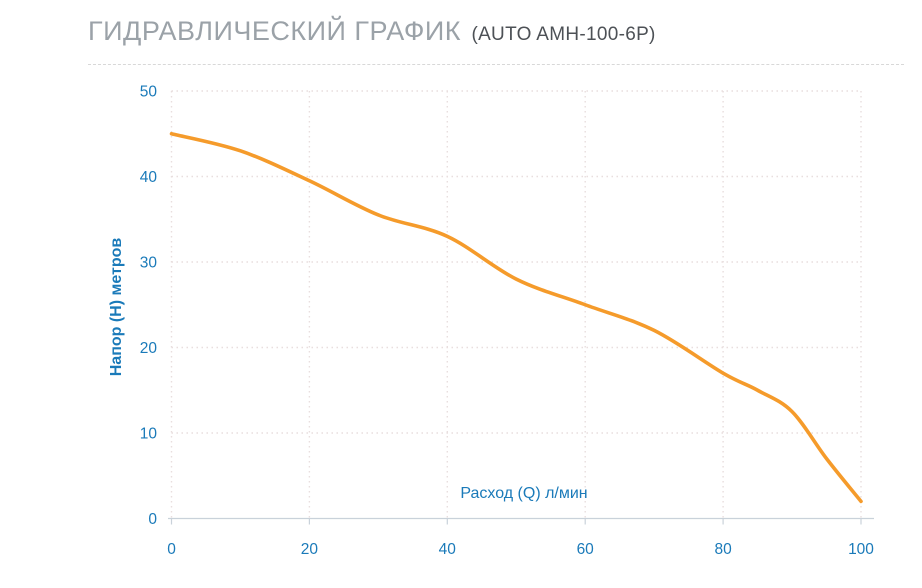  I want to click on y-tick-label-0: 0, so click(152, 519).